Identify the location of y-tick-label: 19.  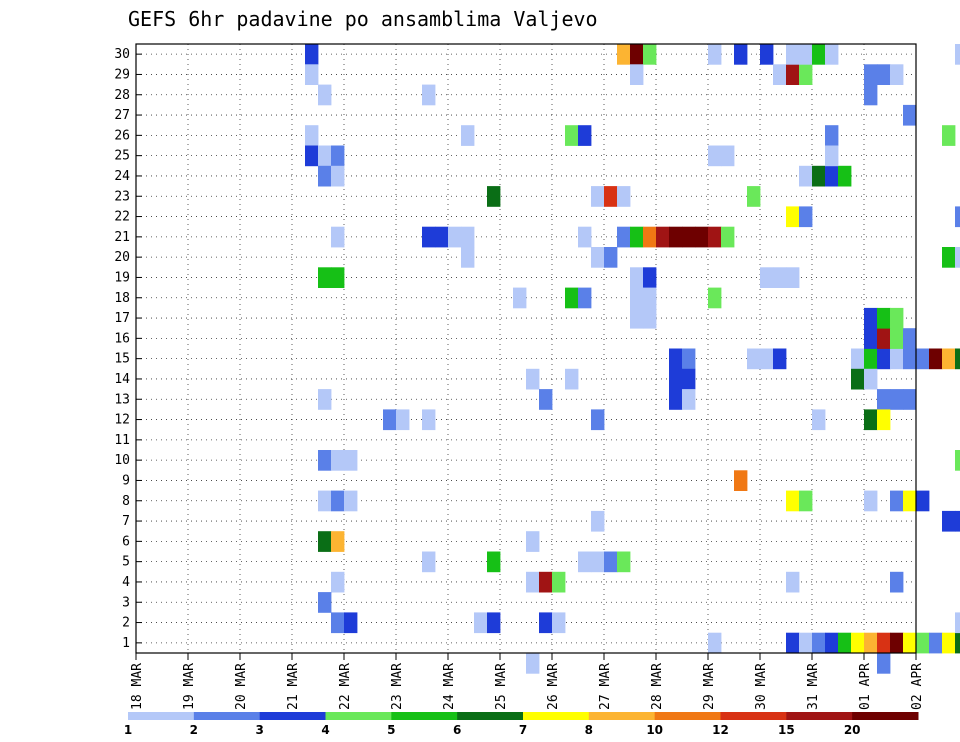
(122, 277).